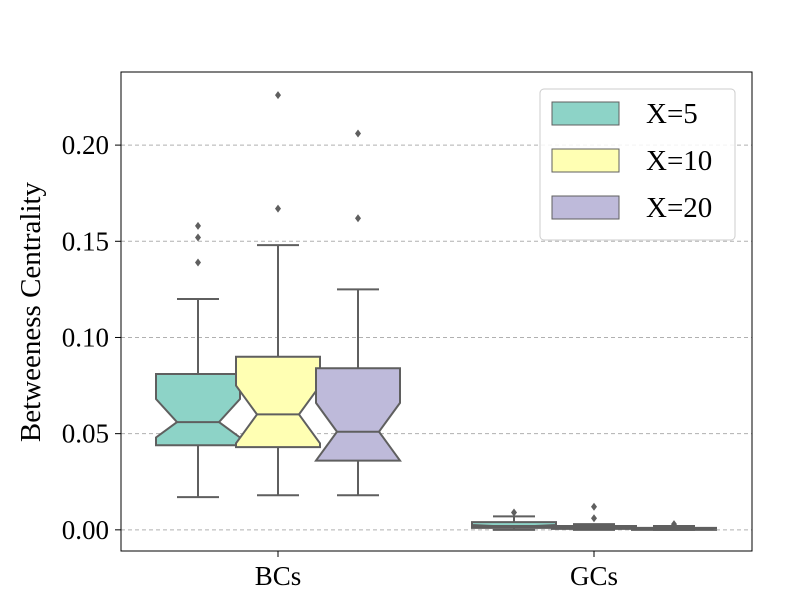 The image size is (800, 600). I want to click on legend: X=5 X=10 X=20, so click(637, 164).